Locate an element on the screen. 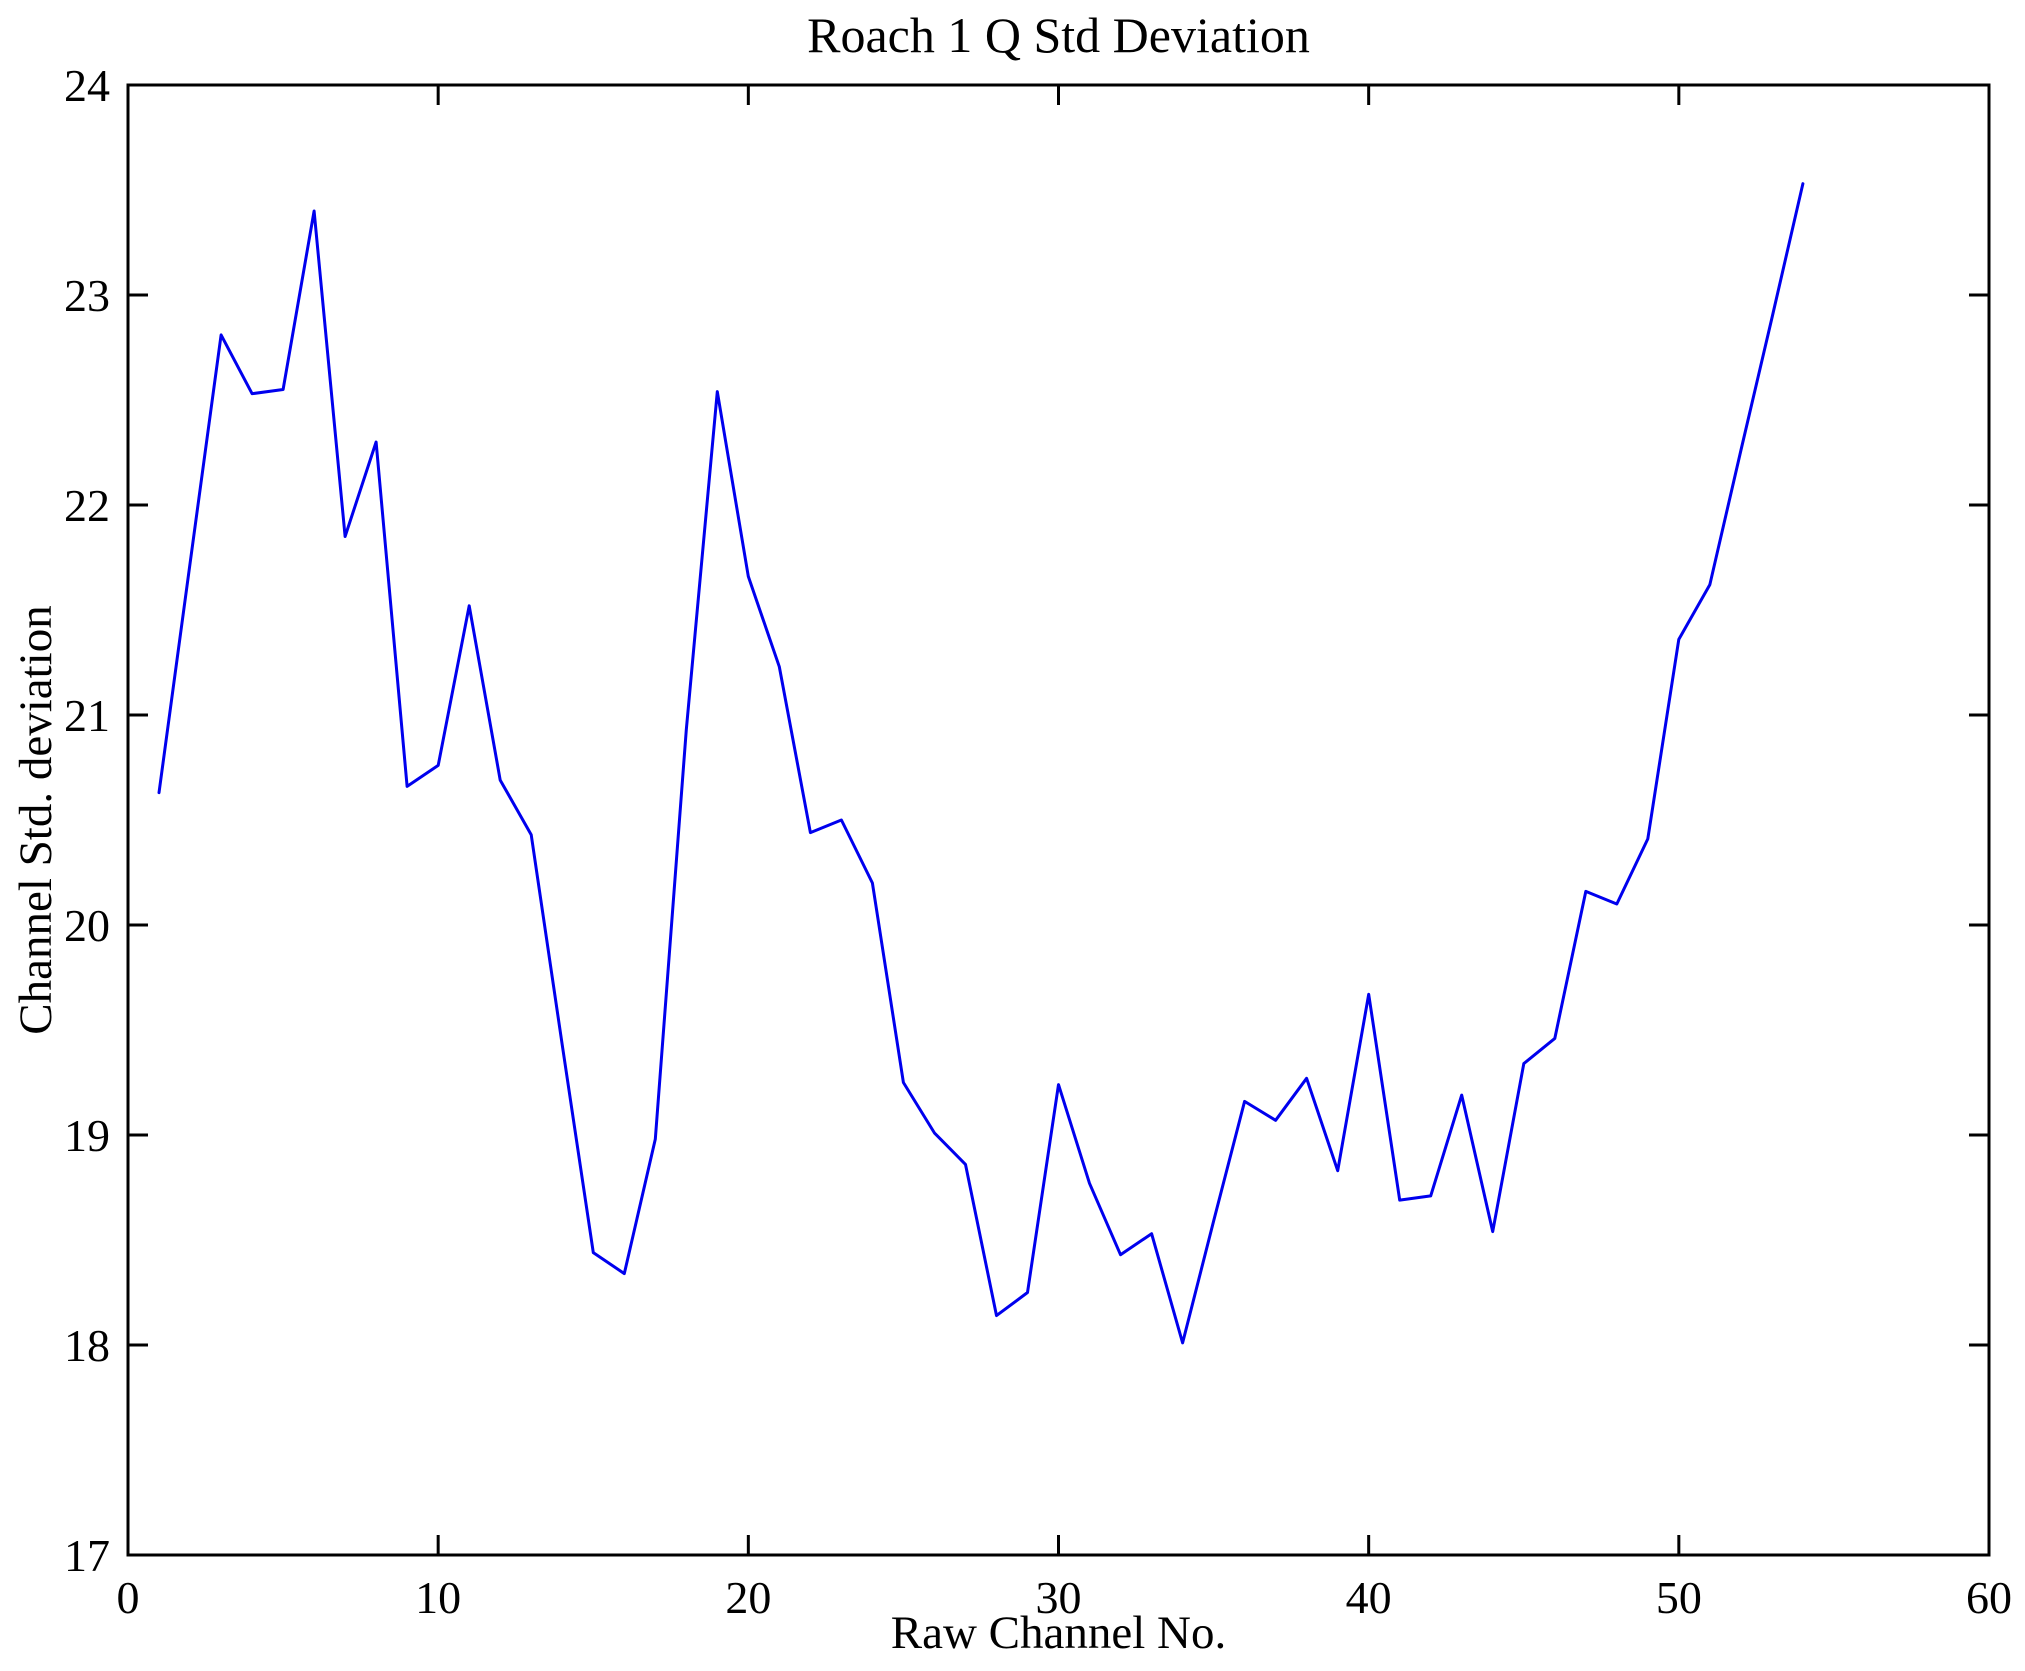  chart-title: Roach 1 Q Std Deviation is located at coordinates (1058, 35).